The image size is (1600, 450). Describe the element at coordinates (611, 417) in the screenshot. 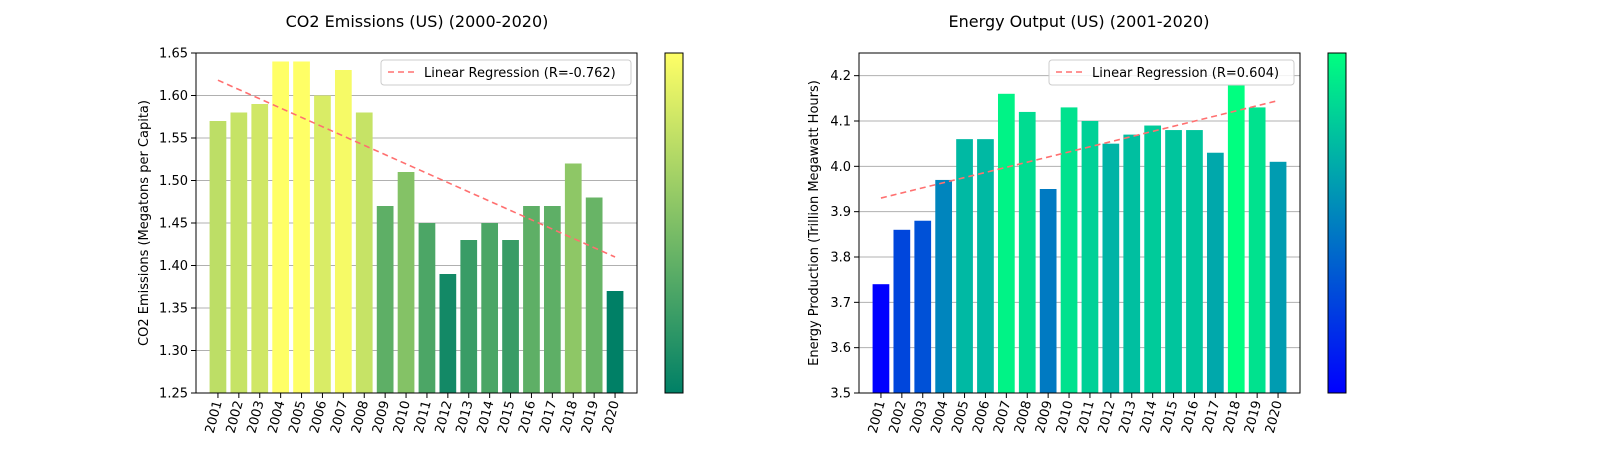

I see `x-tick-label: 2020` at that location.